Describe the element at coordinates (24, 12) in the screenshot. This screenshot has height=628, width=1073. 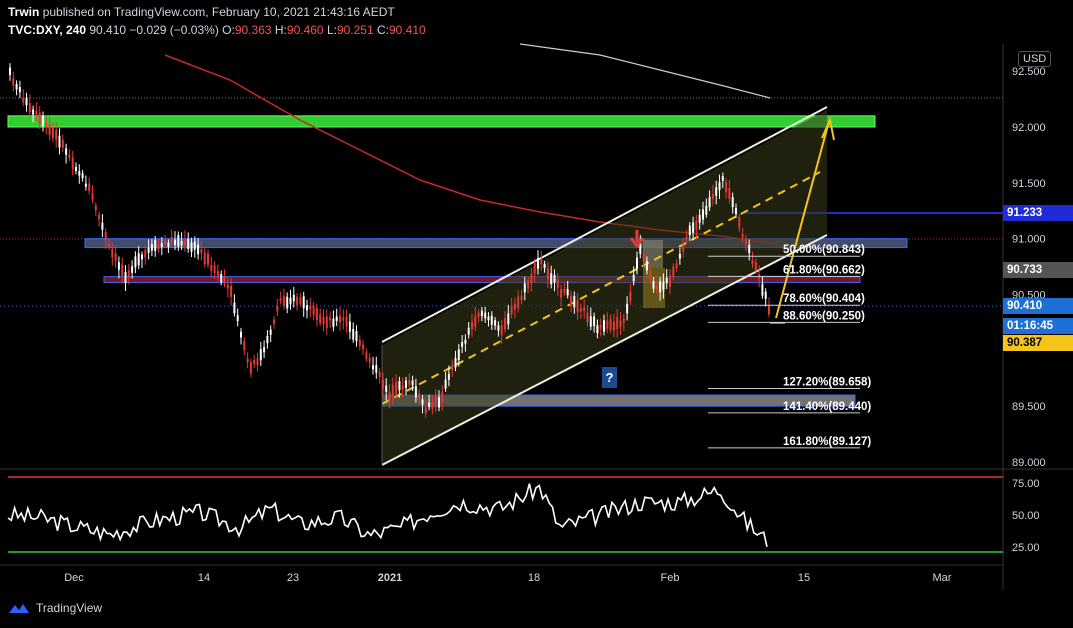
I see `author-name: Trwin` at that location.